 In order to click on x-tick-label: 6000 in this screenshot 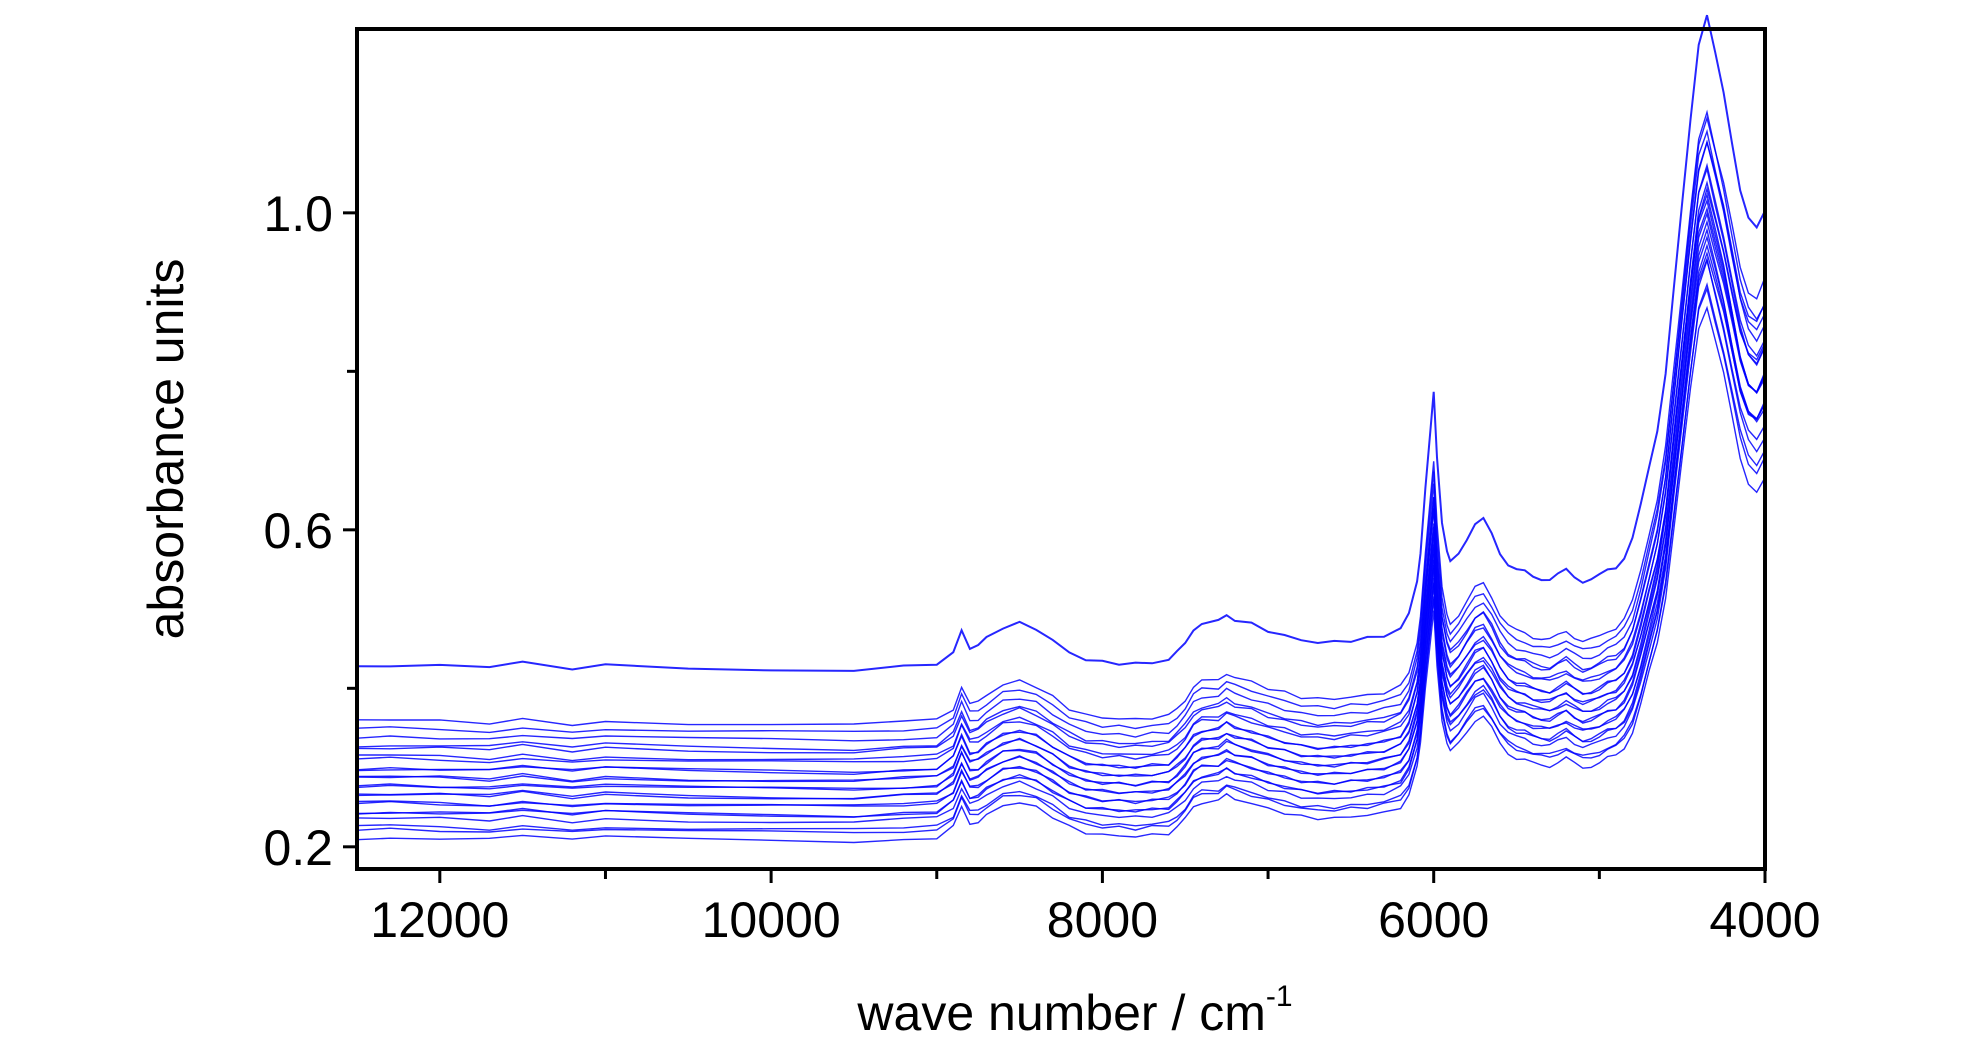, I will do `click(1433, 920)`.